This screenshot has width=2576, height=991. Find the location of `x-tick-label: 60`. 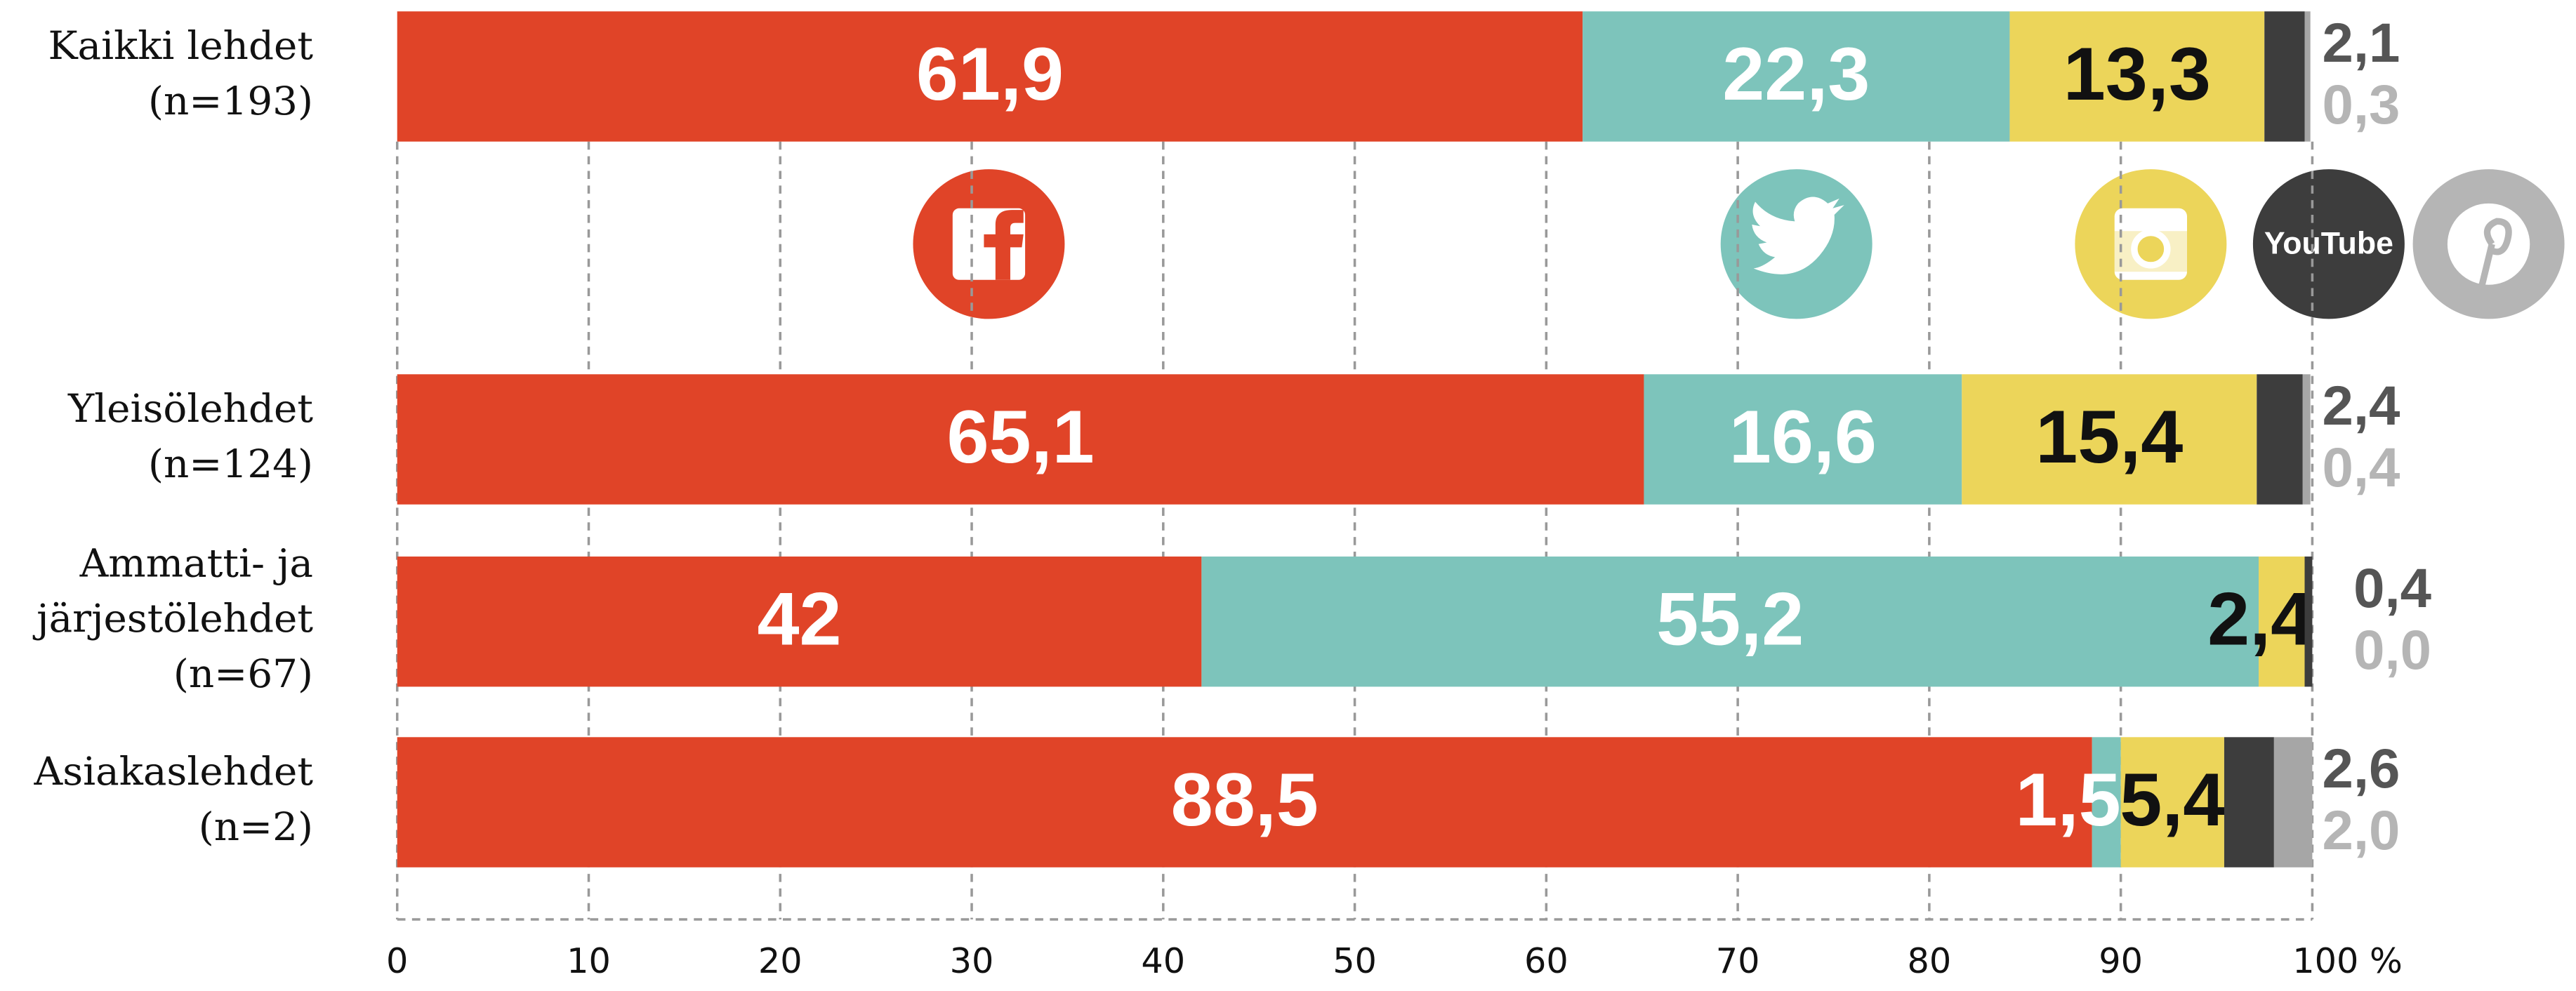

x-tick-label: 60 is located at coordinates (1546, 961).